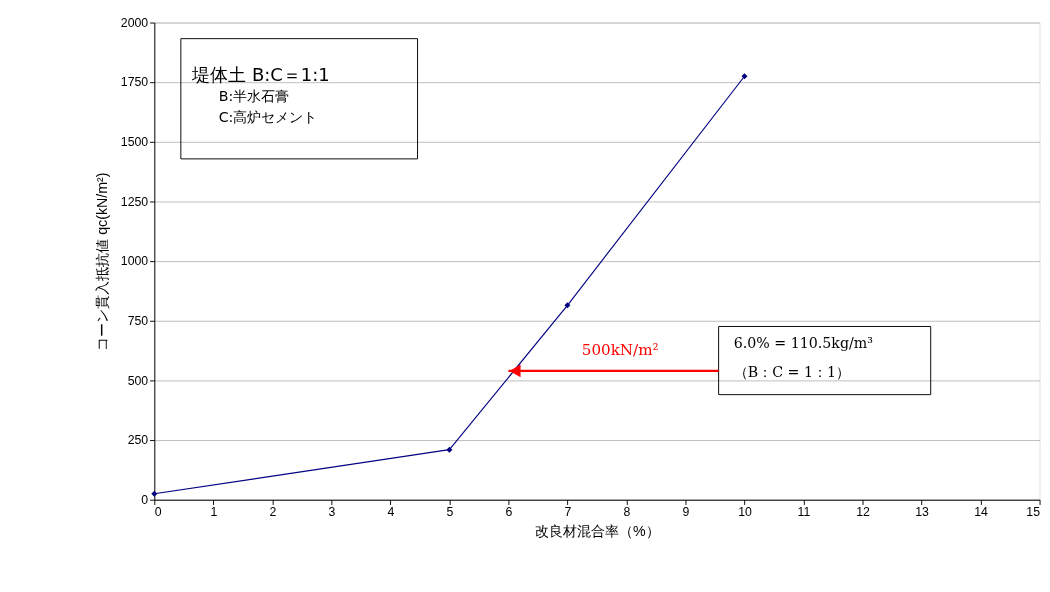 The height and width of the screenshot is (592, 1050). Describe the element at coordinates (804, 512) in the screenshot. I see `x-tick-label: 11` at that location.